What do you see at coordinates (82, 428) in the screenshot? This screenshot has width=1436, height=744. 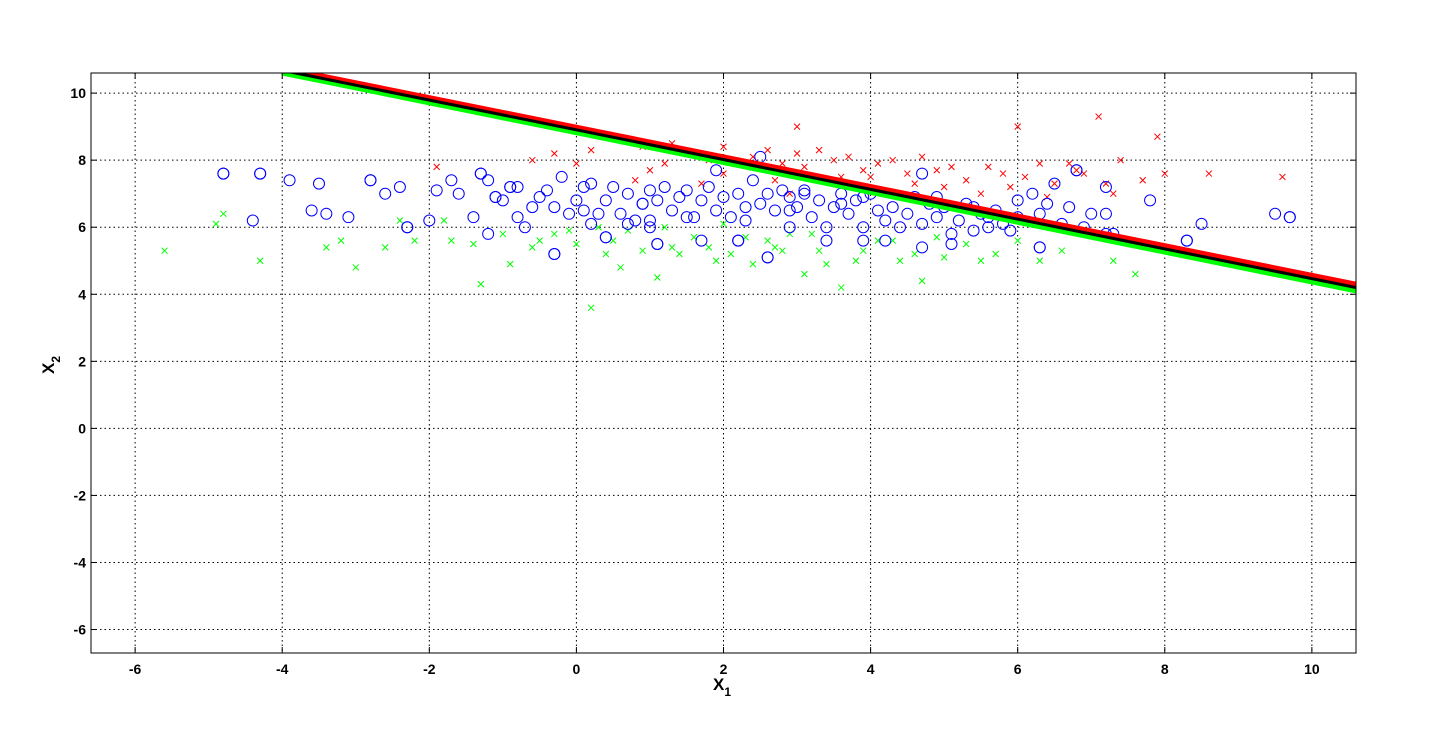 I see `y-tick-label: 0` at bounding box center [82, 428].